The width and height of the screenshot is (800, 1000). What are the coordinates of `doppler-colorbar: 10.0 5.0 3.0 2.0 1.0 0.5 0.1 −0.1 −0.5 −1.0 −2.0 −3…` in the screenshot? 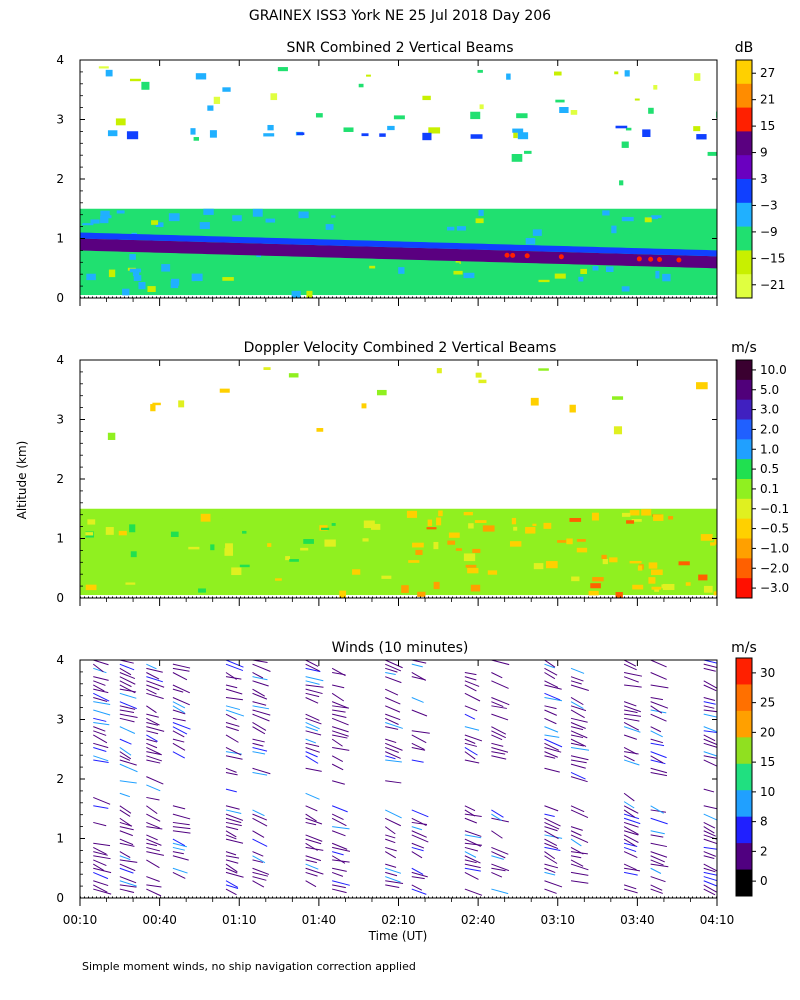 It's located at (762, 479).